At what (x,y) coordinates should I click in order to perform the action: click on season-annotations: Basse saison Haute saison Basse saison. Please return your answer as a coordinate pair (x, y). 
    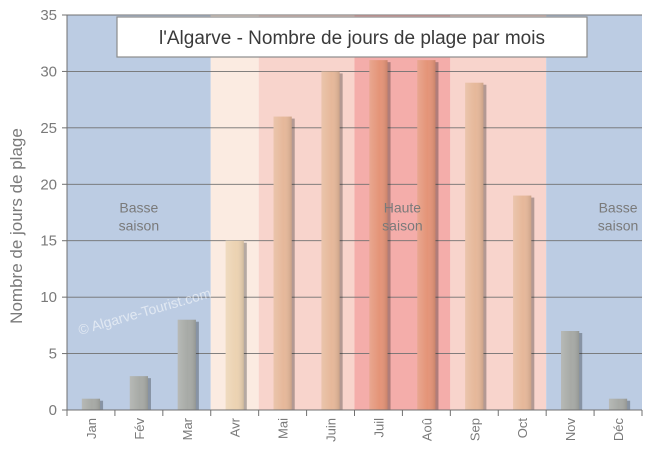
    Looking at the image, I should click on (379, 217).